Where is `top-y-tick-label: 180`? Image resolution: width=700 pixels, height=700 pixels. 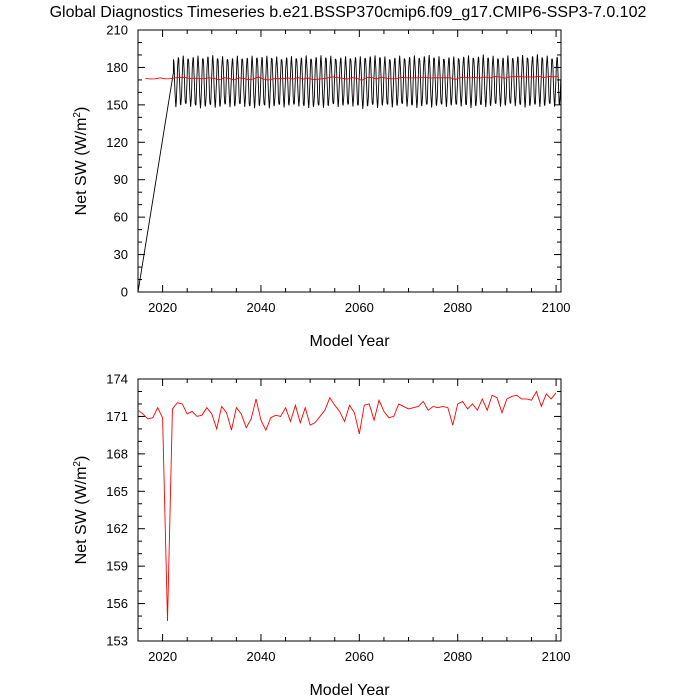
top-y-tick-label: 180 is located at coordinates (117, 67).